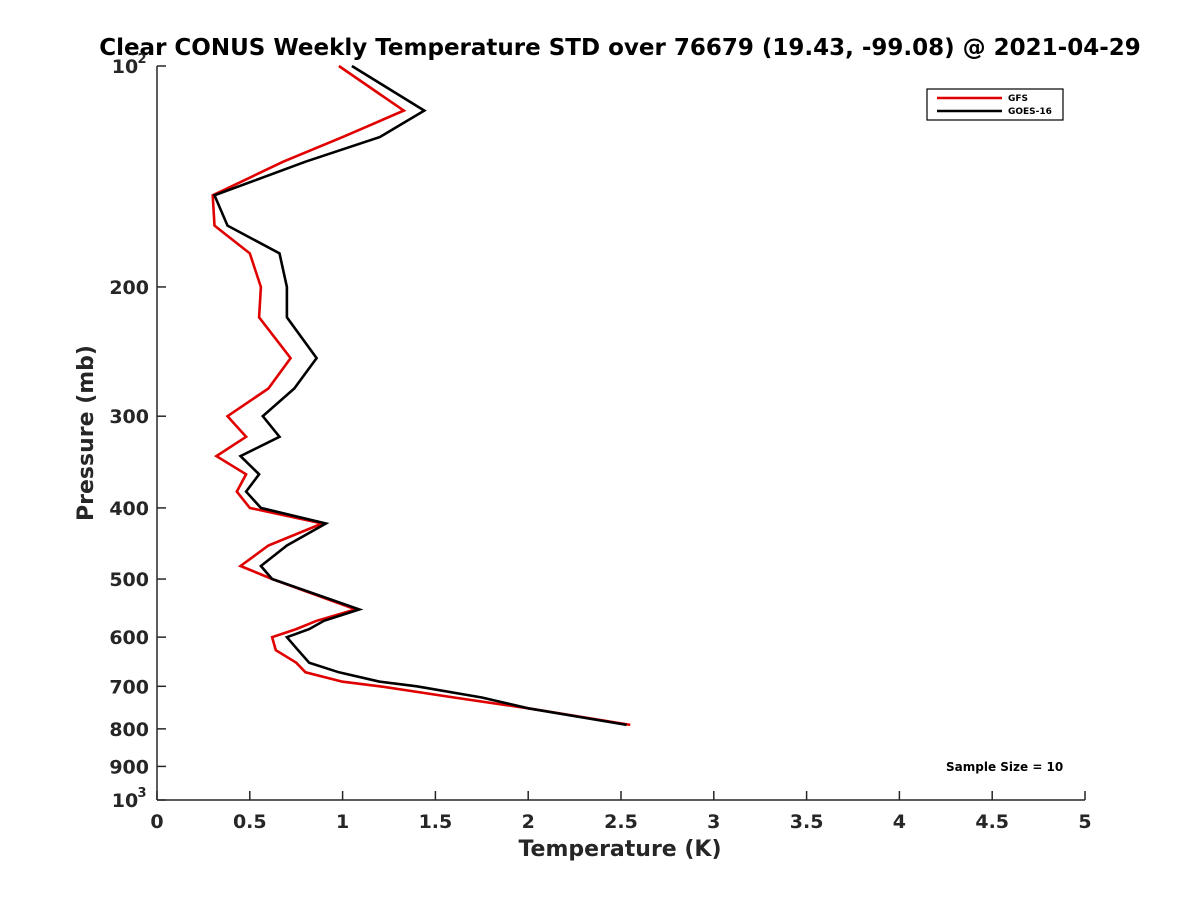  Describe the element at coordinates (1084, 822) in the screenshot. I see `x-tick-label: 5` at that location.